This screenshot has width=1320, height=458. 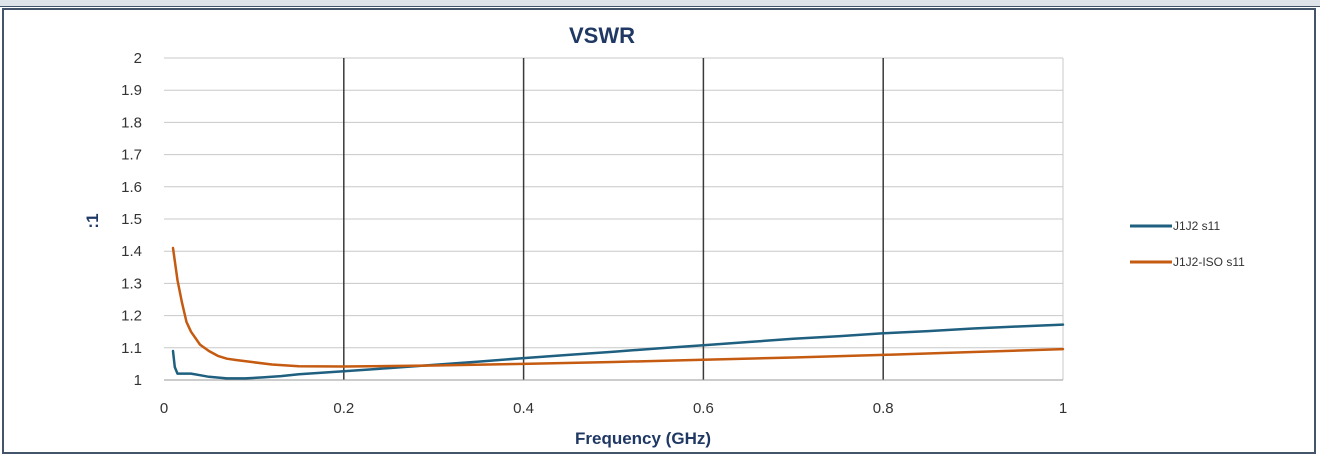 What do you see at coordinates (131, 187) in the screenshot?
I see `y-tick-label: 1.6` at bounding box center [131, 187].